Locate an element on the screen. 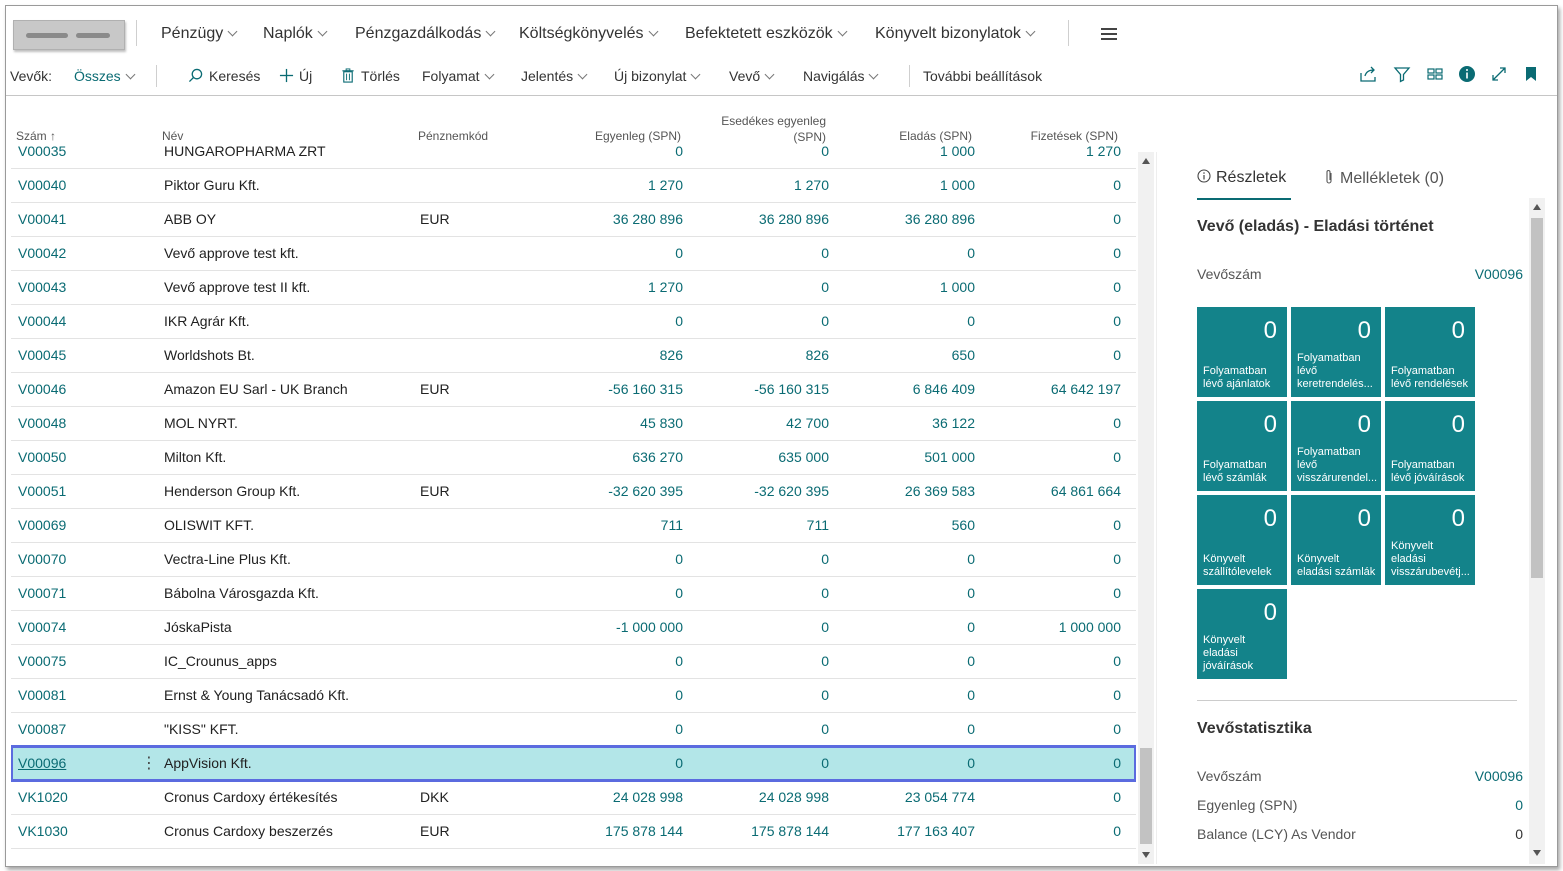  sales-value: 26 369 583 is located at coordinates (939, 491).